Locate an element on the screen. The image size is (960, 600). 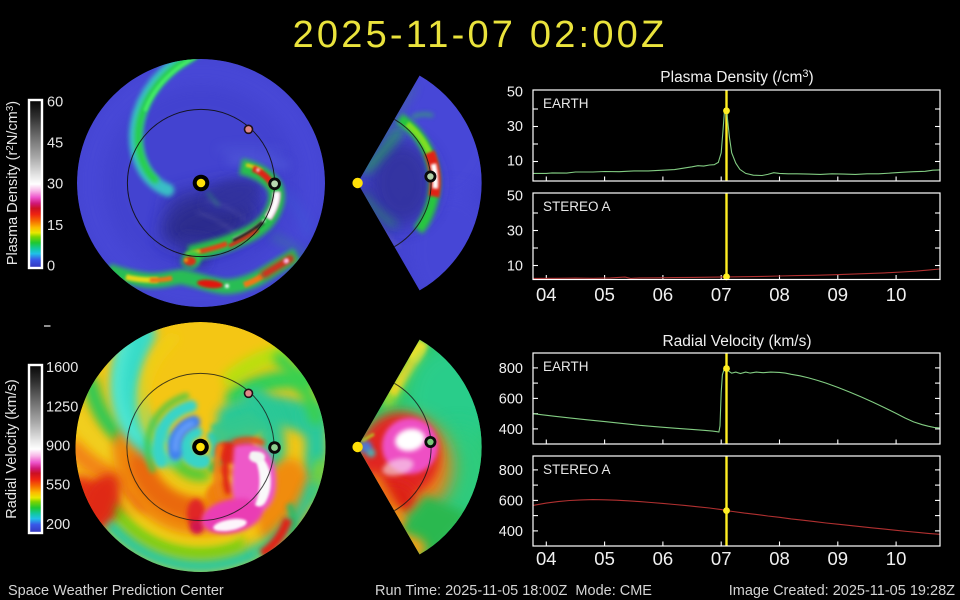
svg-text:Image Created: 2025-11-05 19:2: Image Created: 2025-11-05 19:28Z is located at coordinates (842, 591).